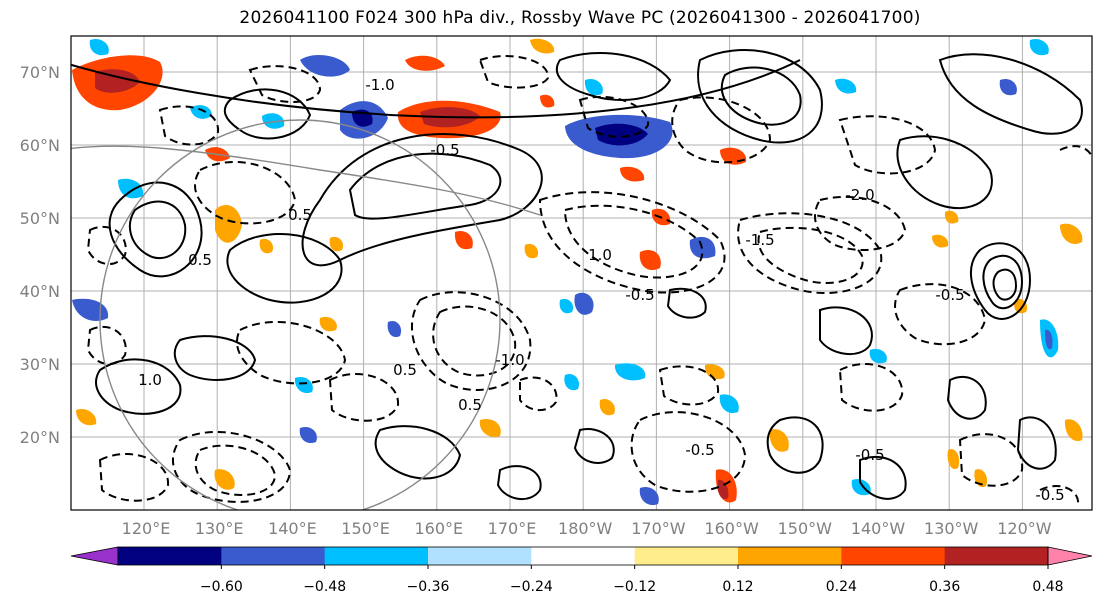 The height and width of the screenshot is (604, 1105). Describe the element at coordinates (40, 218) in the screenshot. I see `latitude-label: 50°N` at that location.